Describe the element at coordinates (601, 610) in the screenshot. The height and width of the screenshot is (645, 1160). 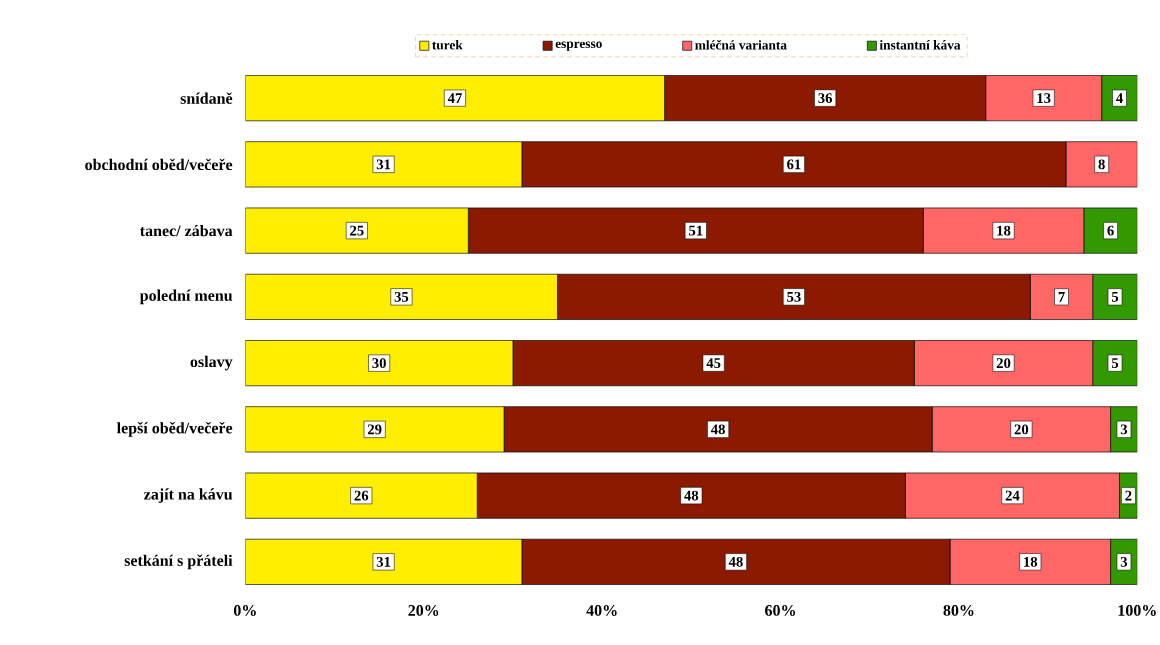
I see `x-tick-label: 40%` at that location.